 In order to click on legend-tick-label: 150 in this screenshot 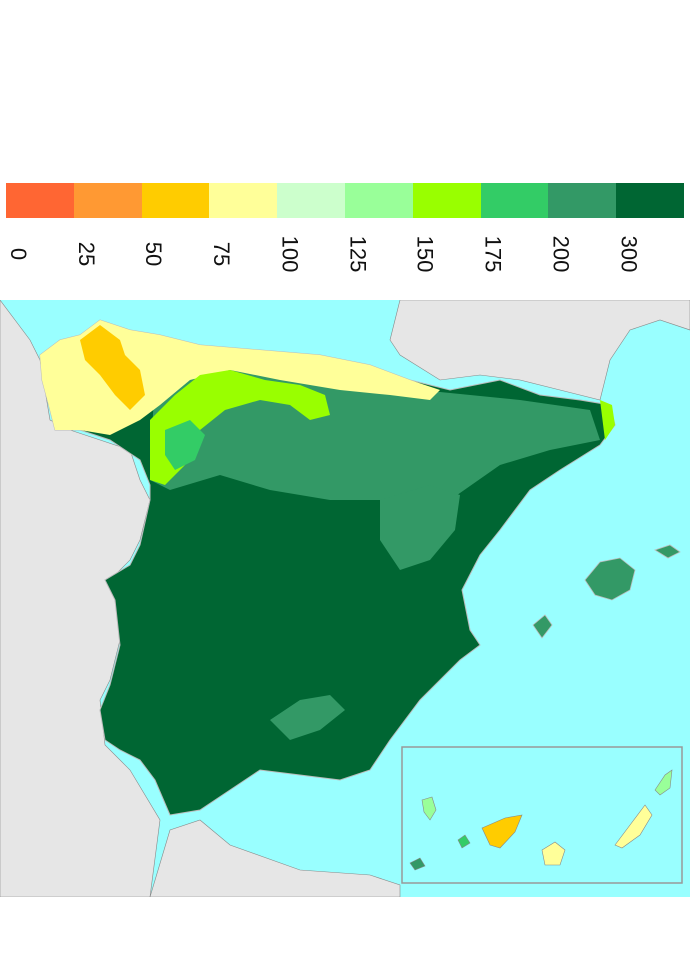, I will do `click(425, 254)`.